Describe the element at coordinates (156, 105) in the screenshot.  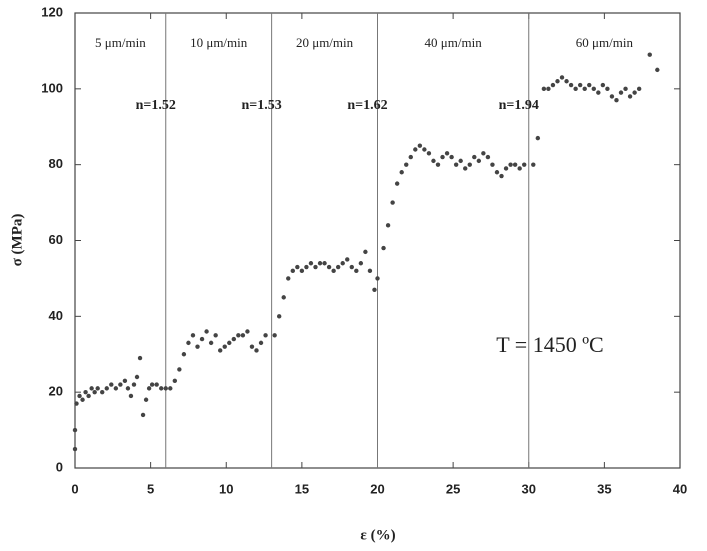
I see `n-label: n=1.52` at that location.